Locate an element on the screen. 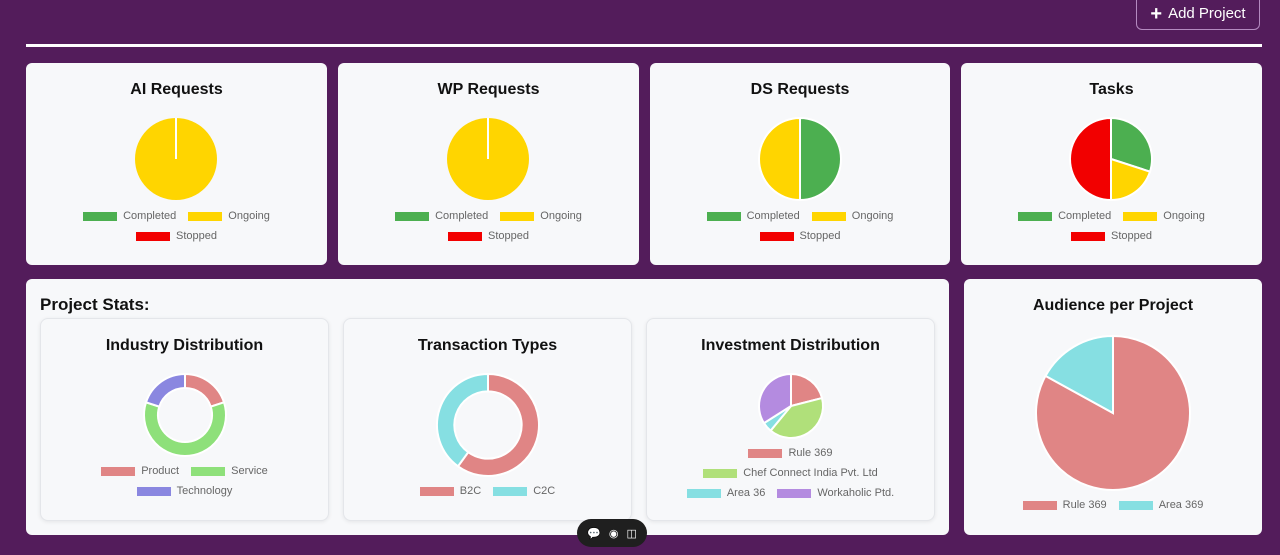 This screenshot has height=555, width=1280. add-project-label: Add Project is located at coordinates (1207, 13).